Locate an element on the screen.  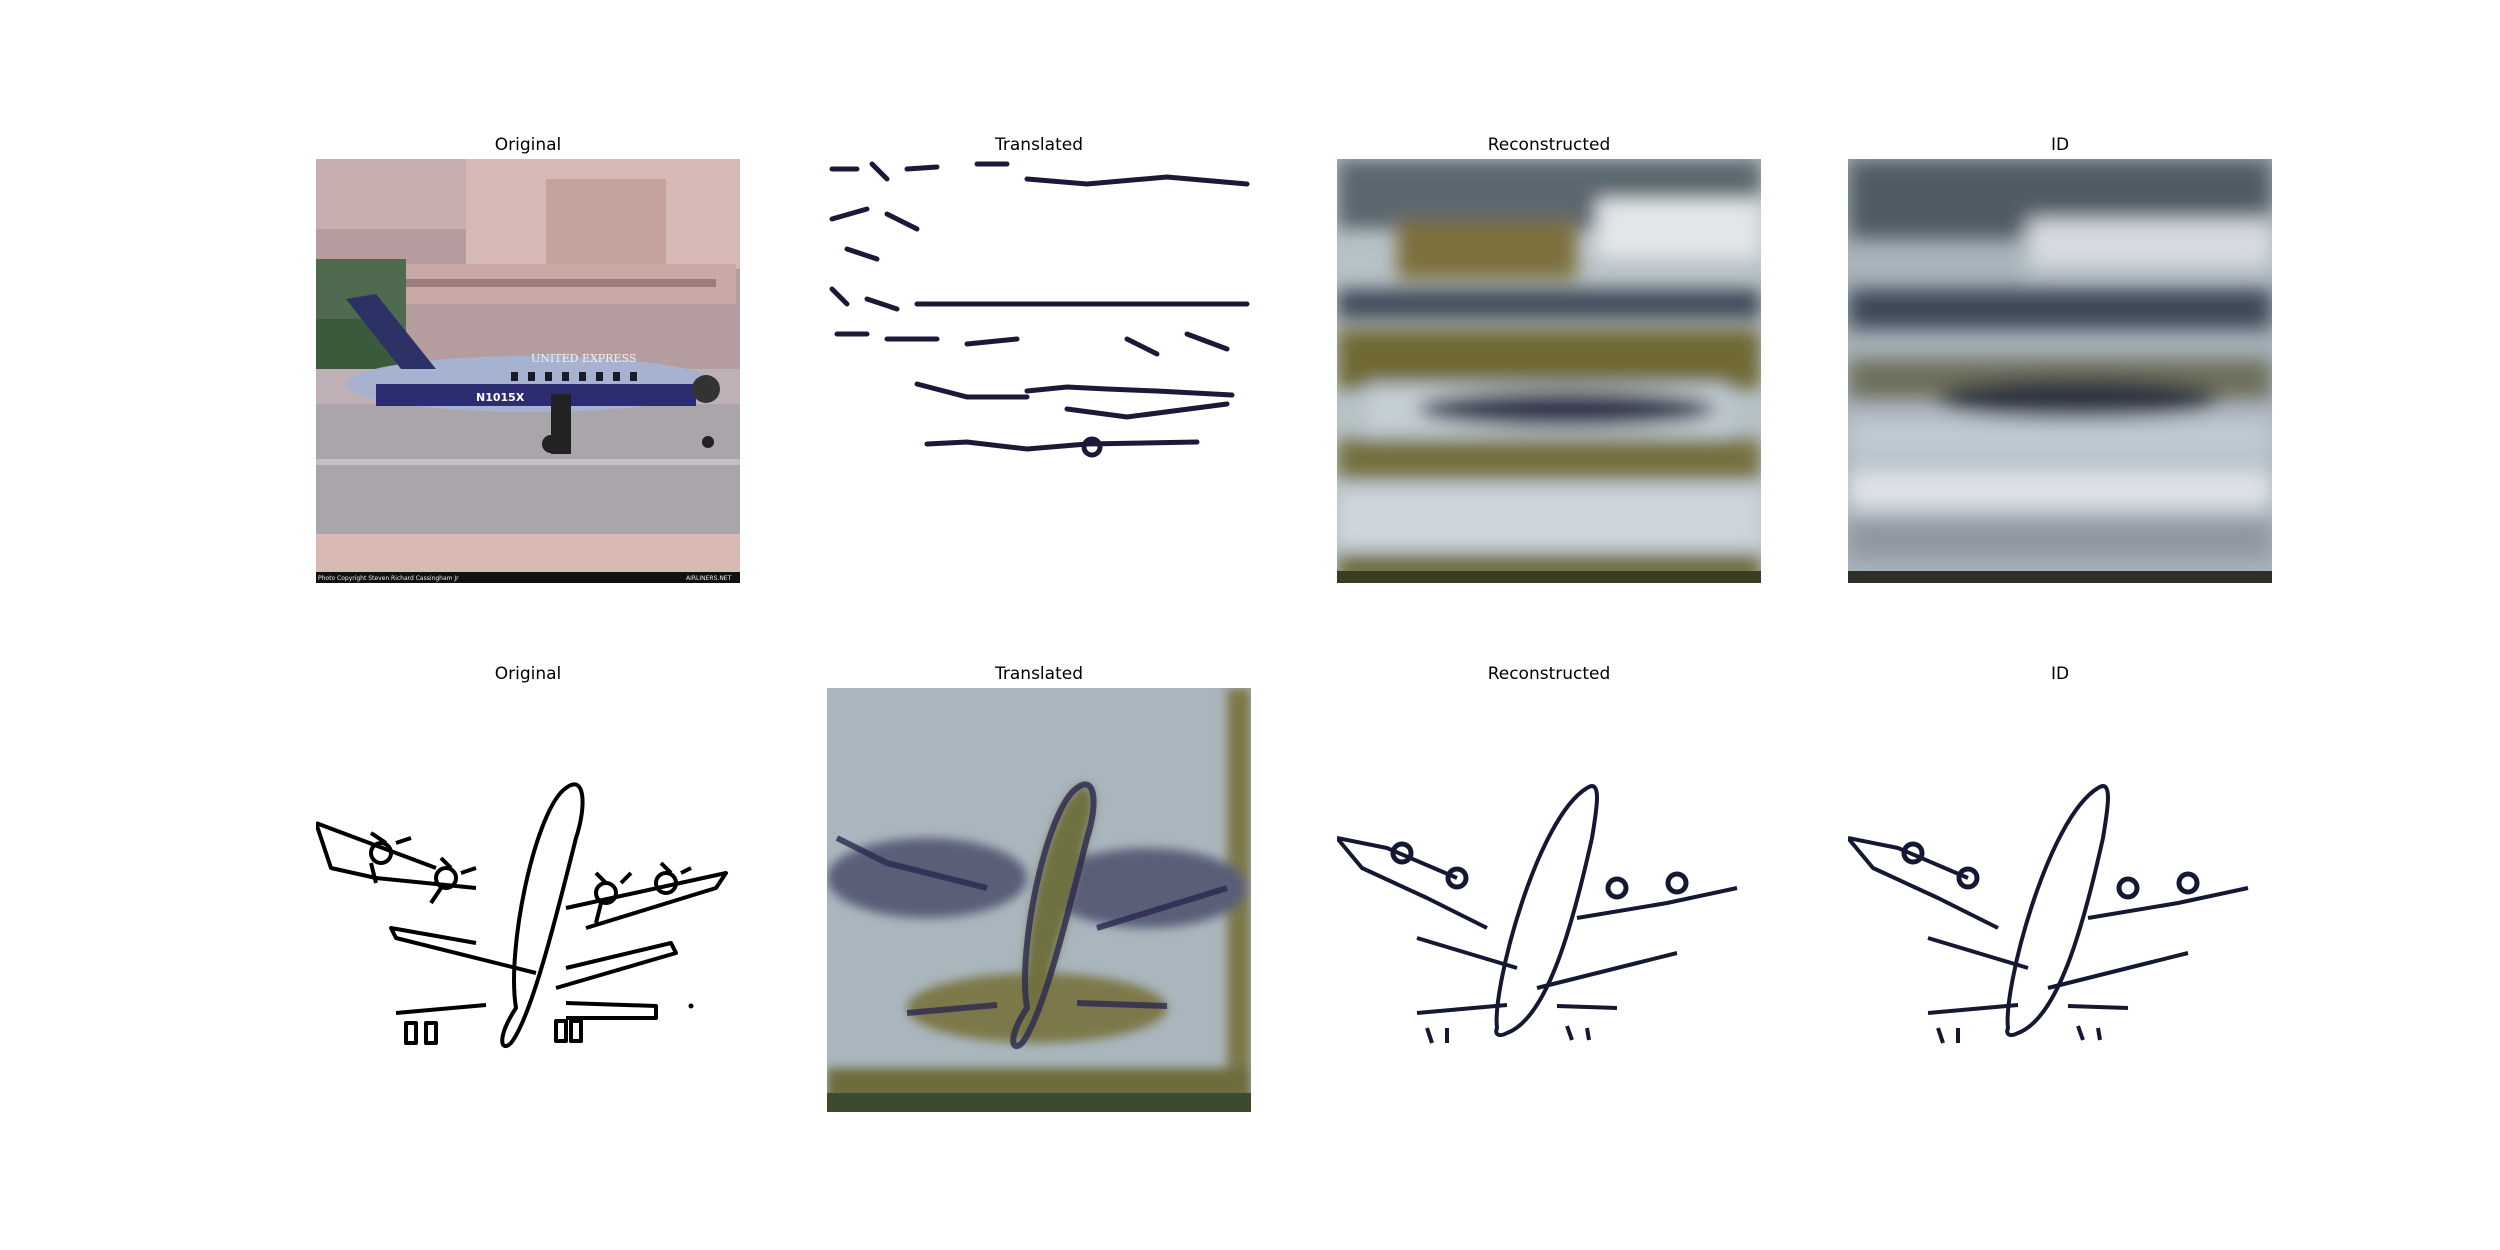
original-sketch-image is located at coordinates (528, 900).